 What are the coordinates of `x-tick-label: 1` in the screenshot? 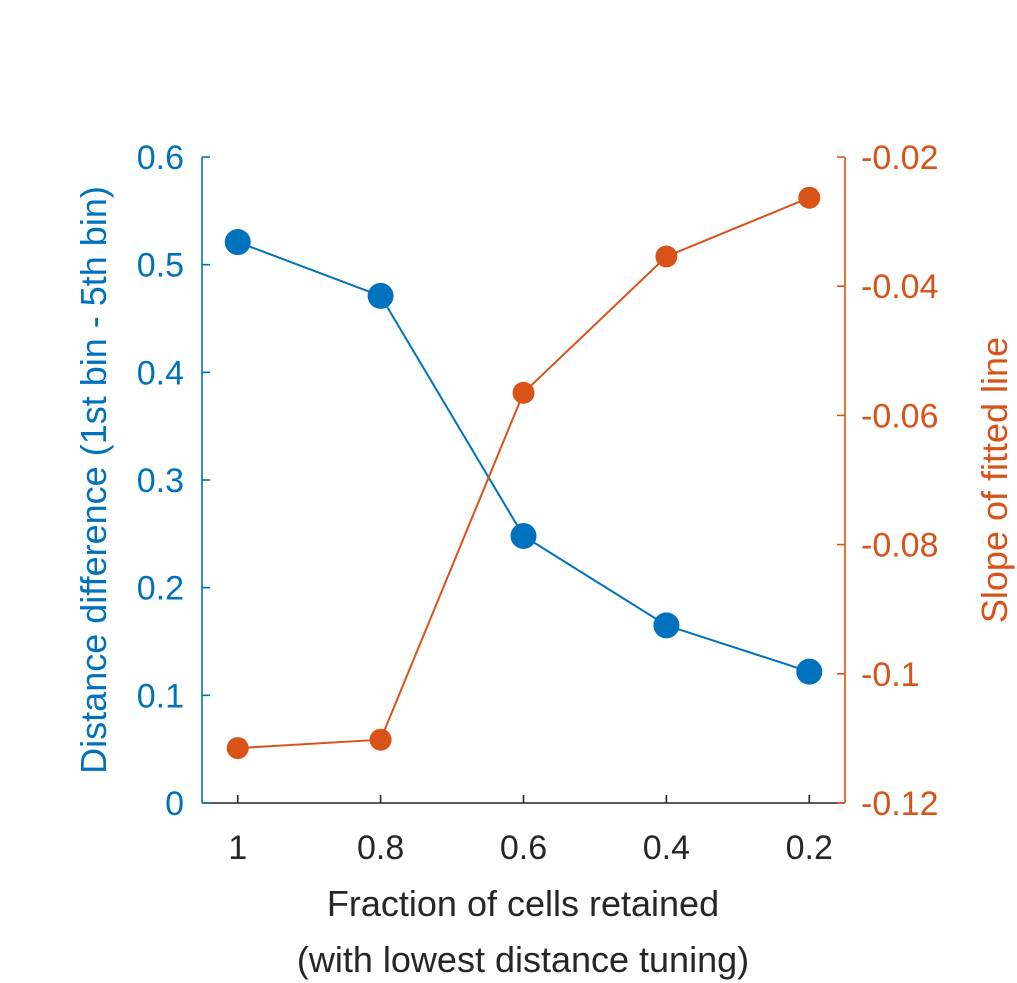 It's located at (237, 848).